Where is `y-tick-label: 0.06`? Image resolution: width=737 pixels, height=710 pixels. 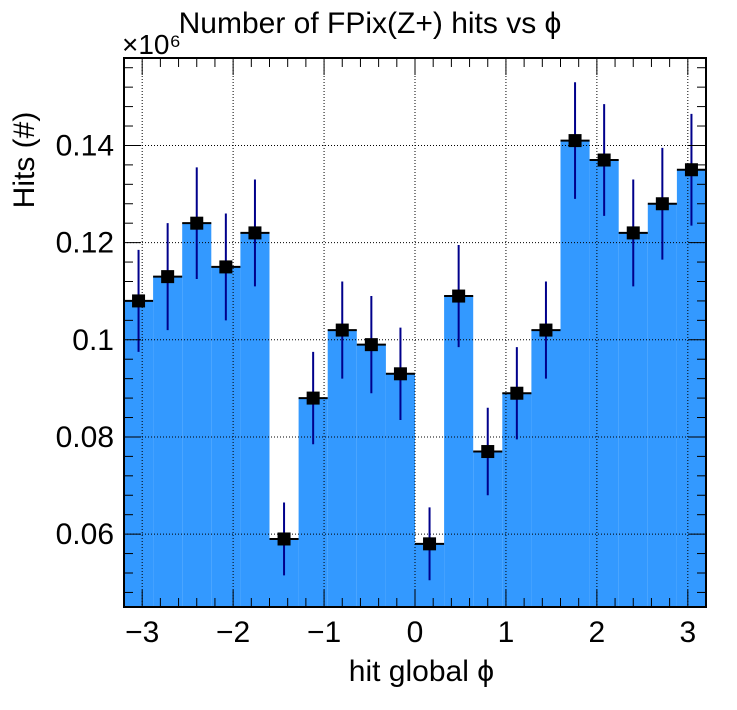
y-tick-label: 0.06 is located at coordinates (85, 534).